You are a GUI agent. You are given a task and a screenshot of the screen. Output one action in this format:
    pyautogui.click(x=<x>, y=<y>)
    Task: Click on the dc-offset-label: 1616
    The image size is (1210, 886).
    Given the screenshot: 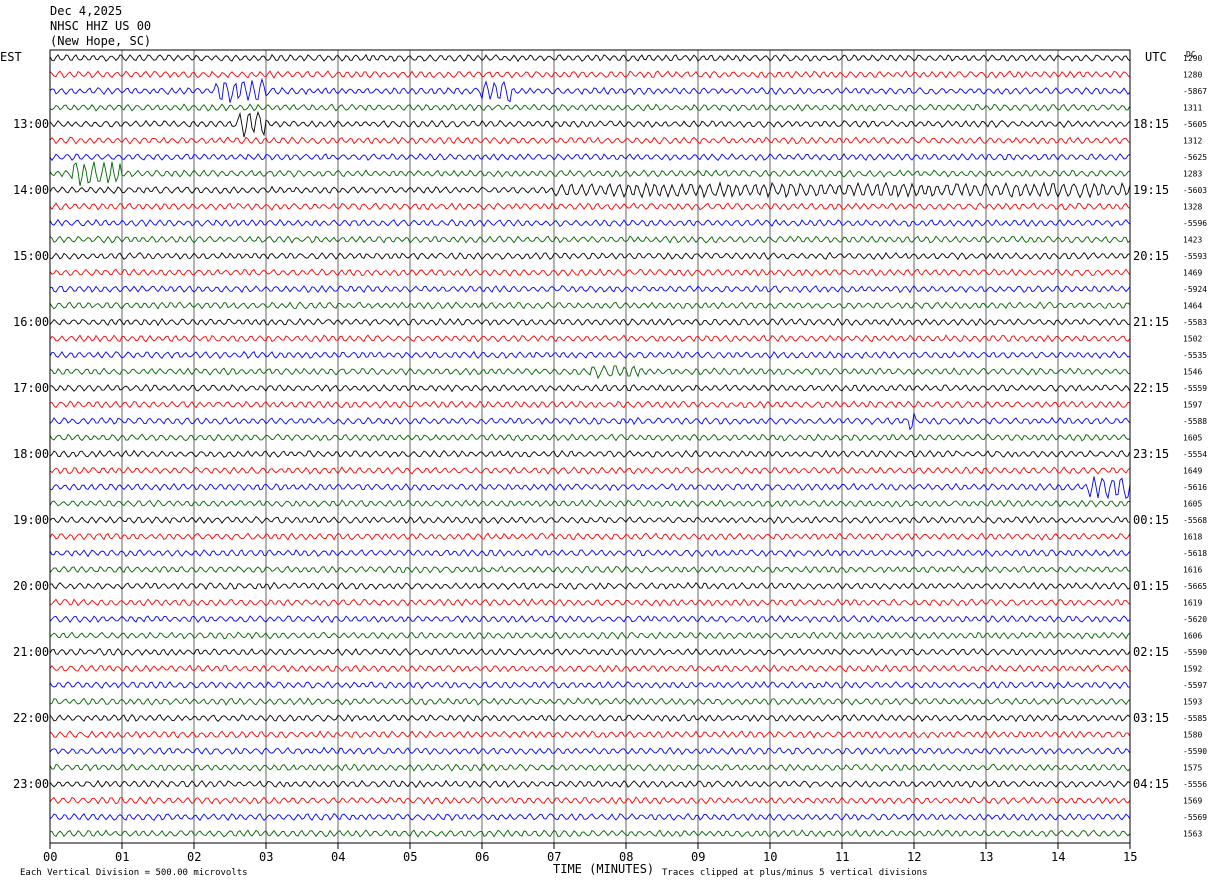 What is the action you would take?
    pyautogui.click(x=1192, y=570)
    